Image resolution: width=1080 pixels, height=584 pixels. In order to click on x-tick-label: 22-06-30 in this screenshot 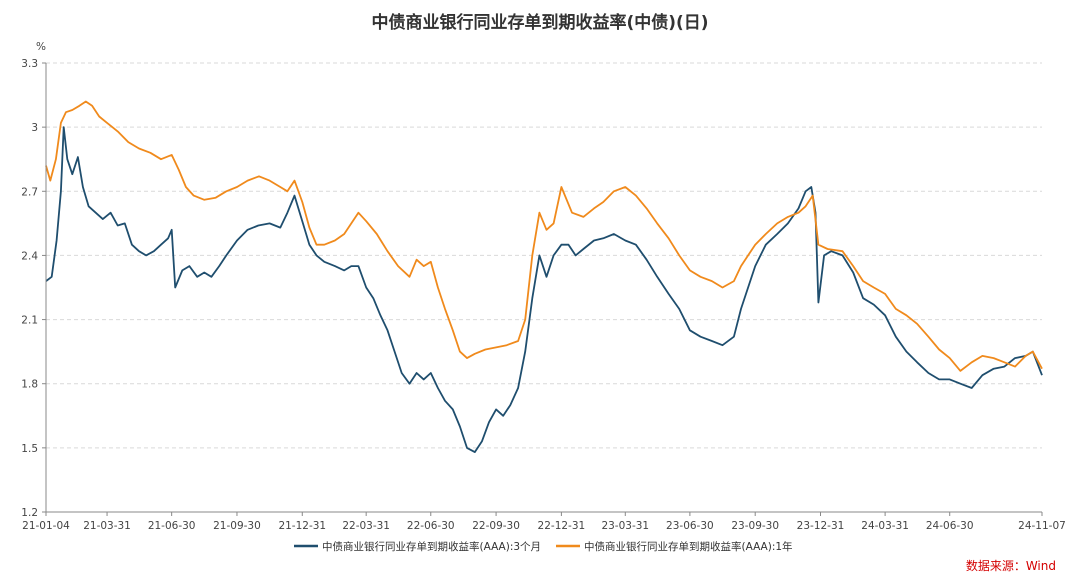, I will do `click(431, 526)`.